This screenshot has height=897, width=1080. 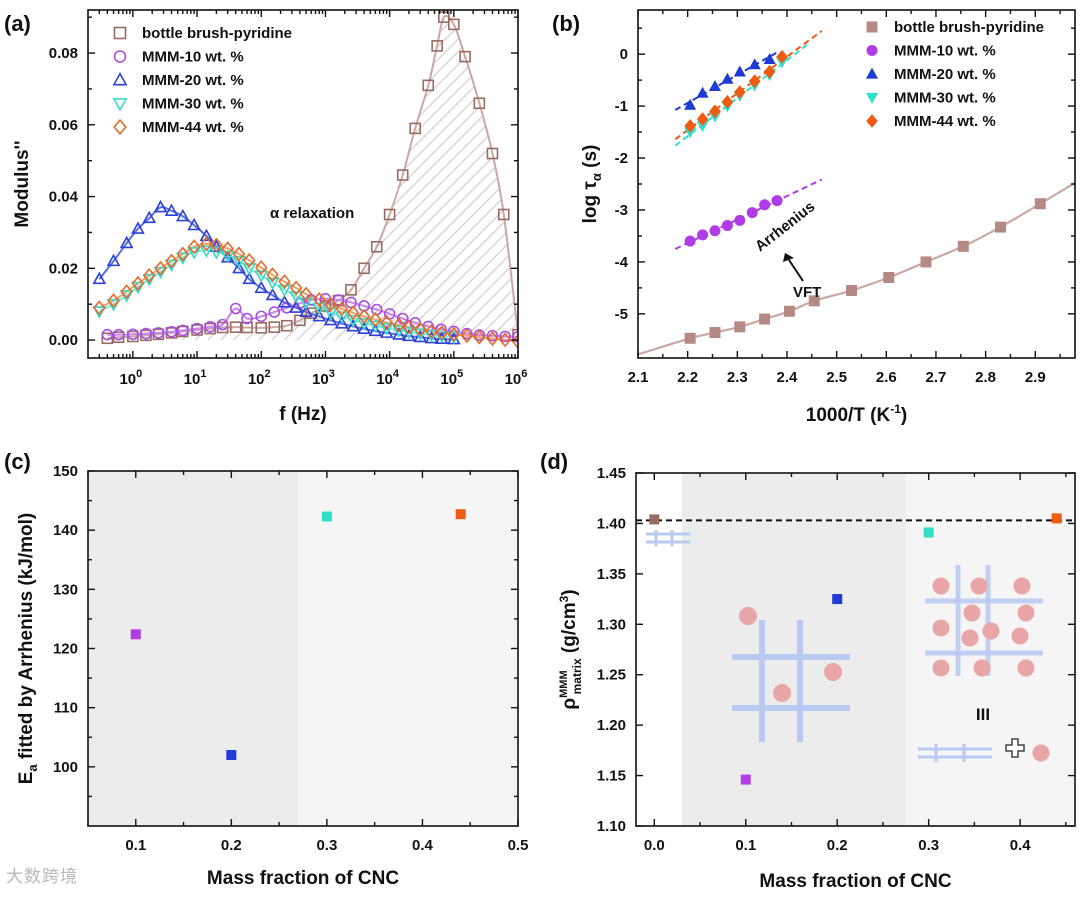 What do you see at coordinates (622, 262) in the screenshot?
I see `y-tick-label: -4` at bounding box center [622, 262].